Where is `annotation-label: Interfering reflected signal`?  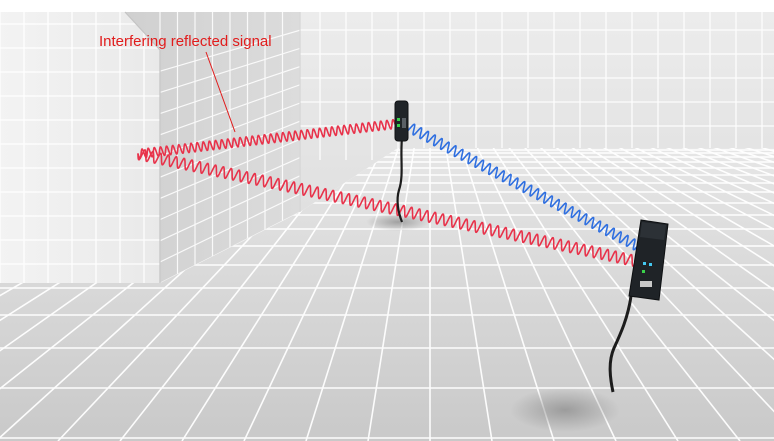 annotation-label: Interfering reflected signal is located at coordinates (185, 41).